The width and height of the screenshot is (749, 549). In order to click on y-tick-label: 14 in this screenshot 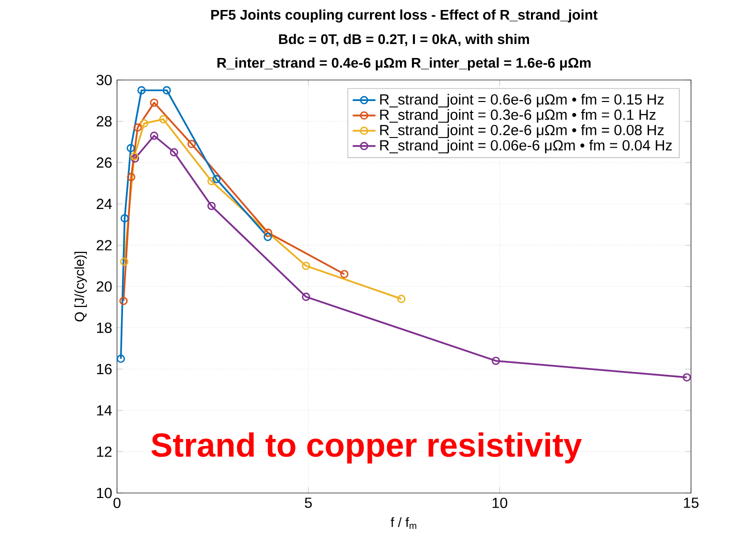, I will do `click(104, 410)`.